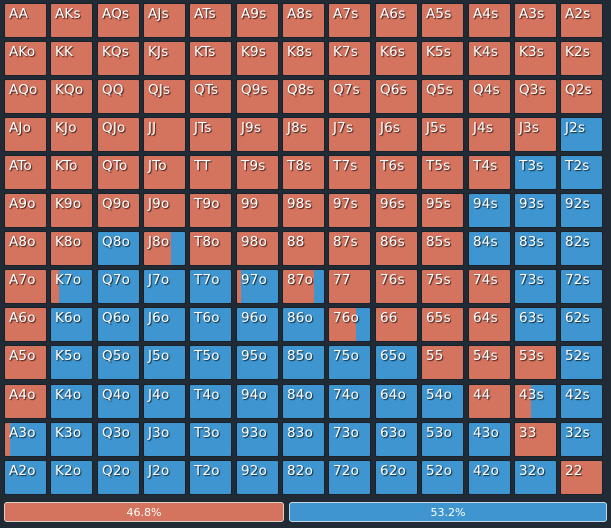 The height and width of the screenshot is (528, 611). What do you see at coordinates (581, 439) in the screenshot?
I see `hand-cell: 32s` at bounding box center [581, 439].